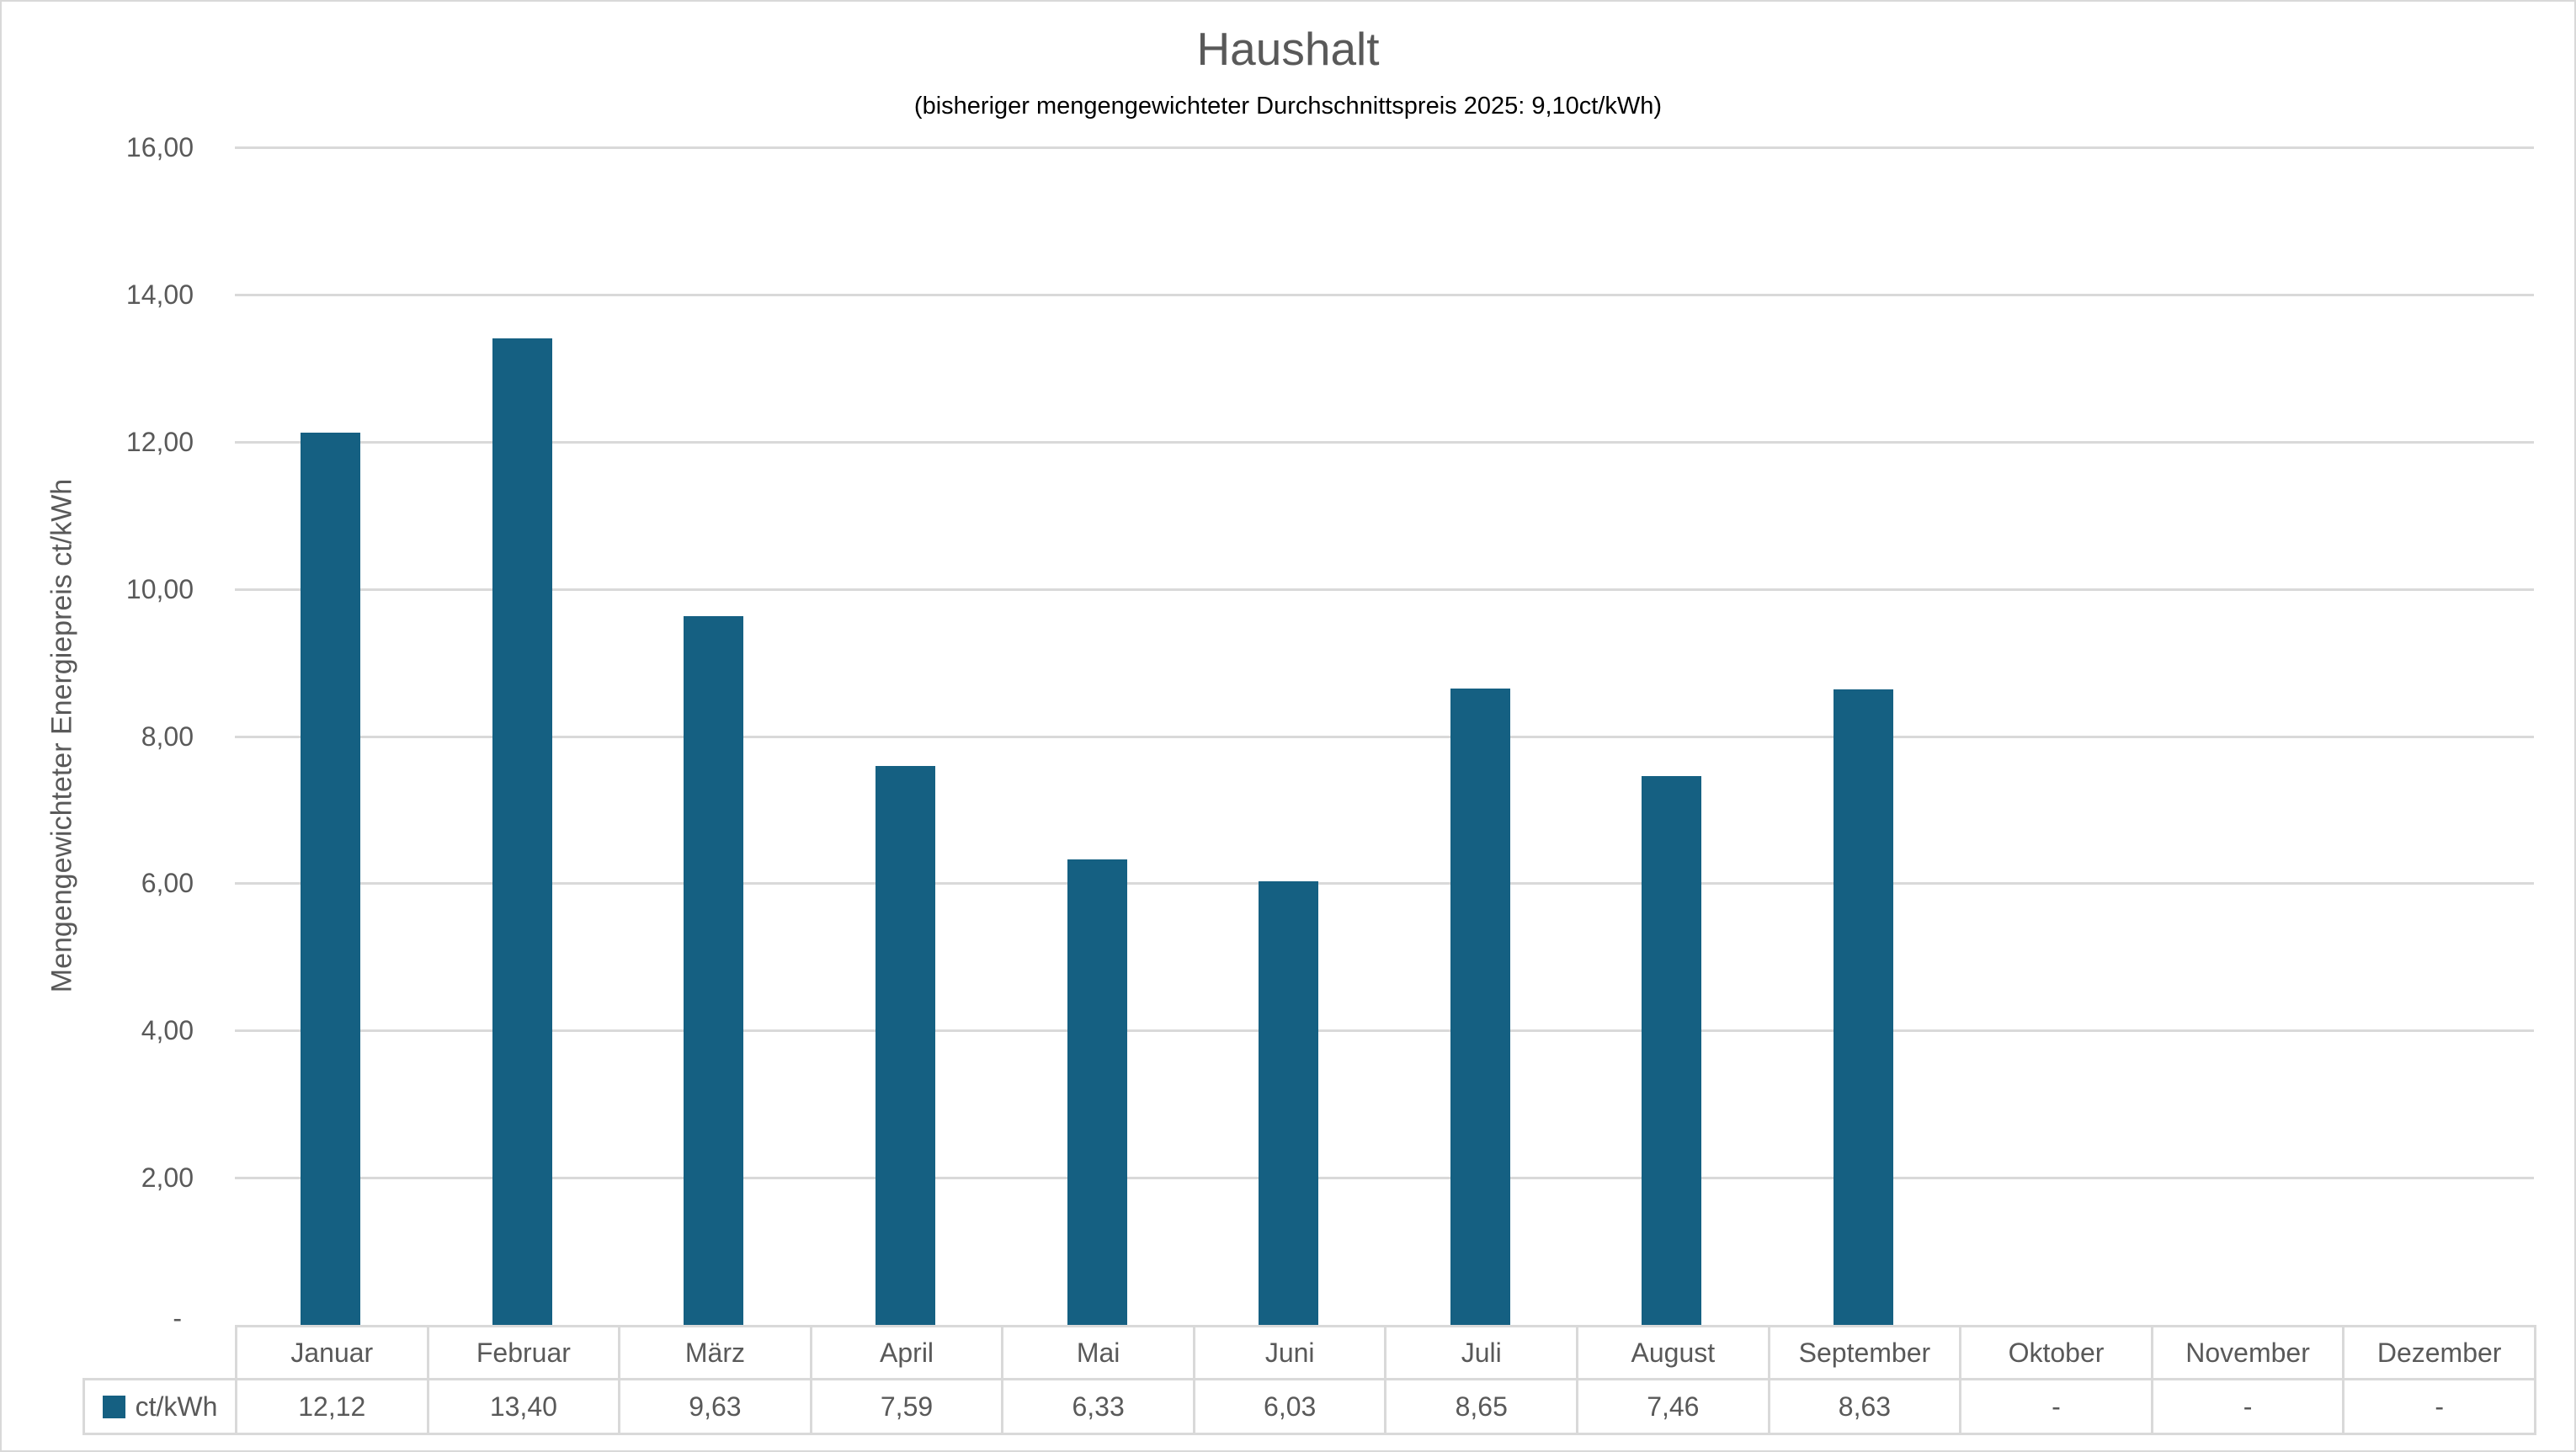 The height and width of the screenshot is (1452, 2576). What do you see at coordinates (168, 1030) in the screenshot?
I see `y-axis-tick-label: 4,00` at bounding box center [168, 1030].